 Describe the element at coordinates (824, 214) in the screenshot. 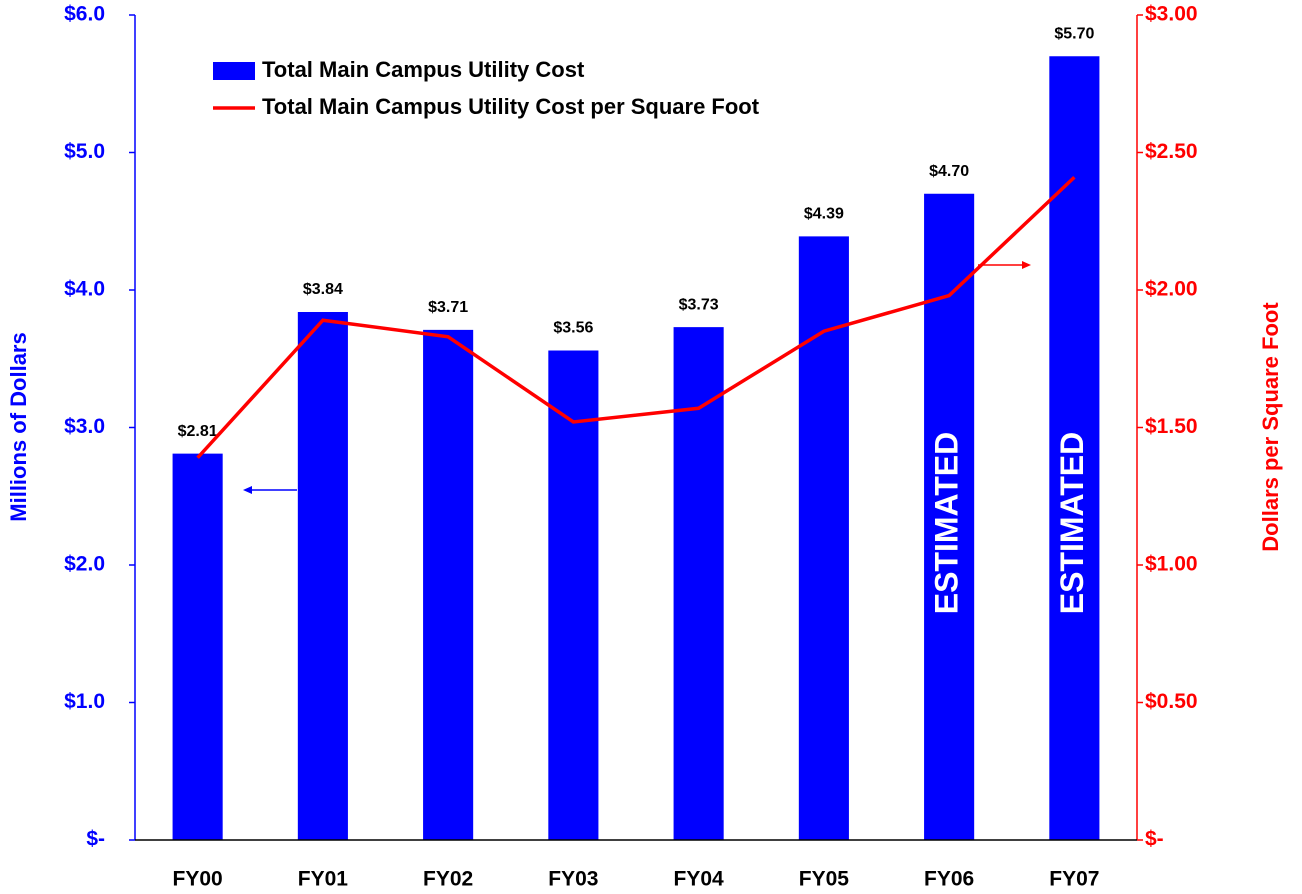

I see `data-label: $4.39` at that location.